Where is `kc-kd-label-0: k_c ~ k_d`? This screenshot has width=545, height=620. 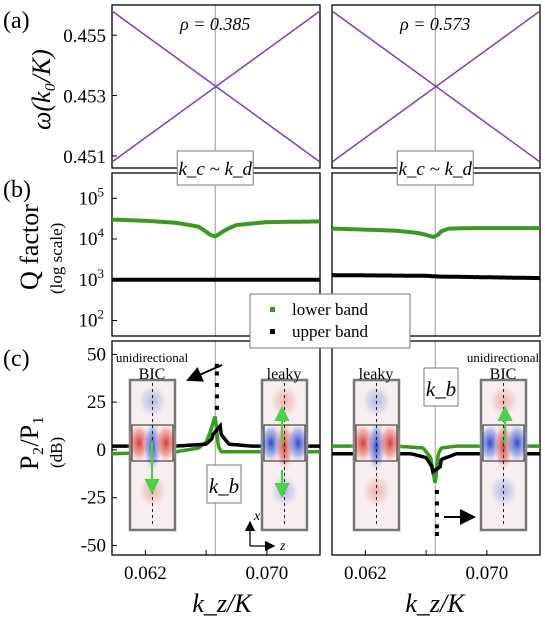
kc-kd-label-0: k_c ~ k_d is located at coordinates (215, 169).